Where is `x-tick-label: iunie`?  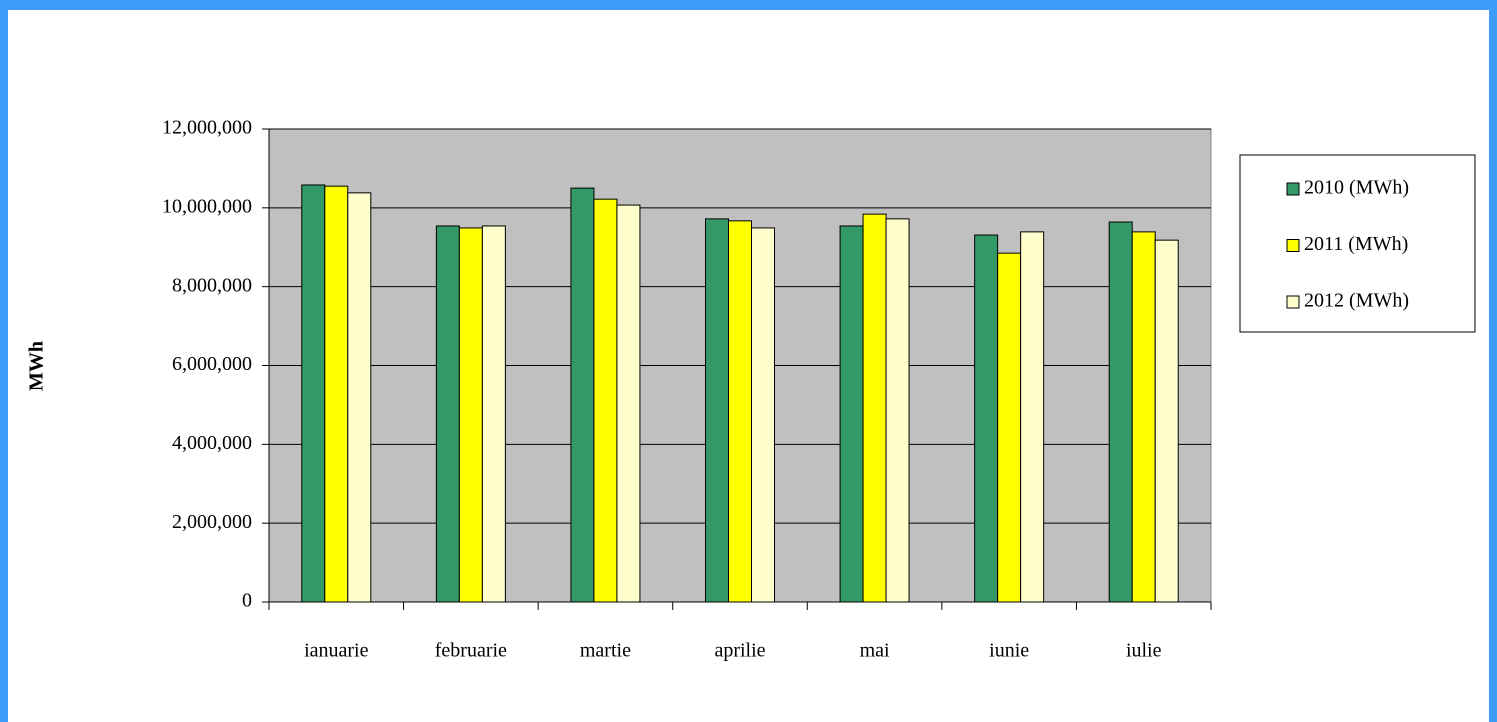 x-tick-label: iunie is located at coordinates (1009, 651).